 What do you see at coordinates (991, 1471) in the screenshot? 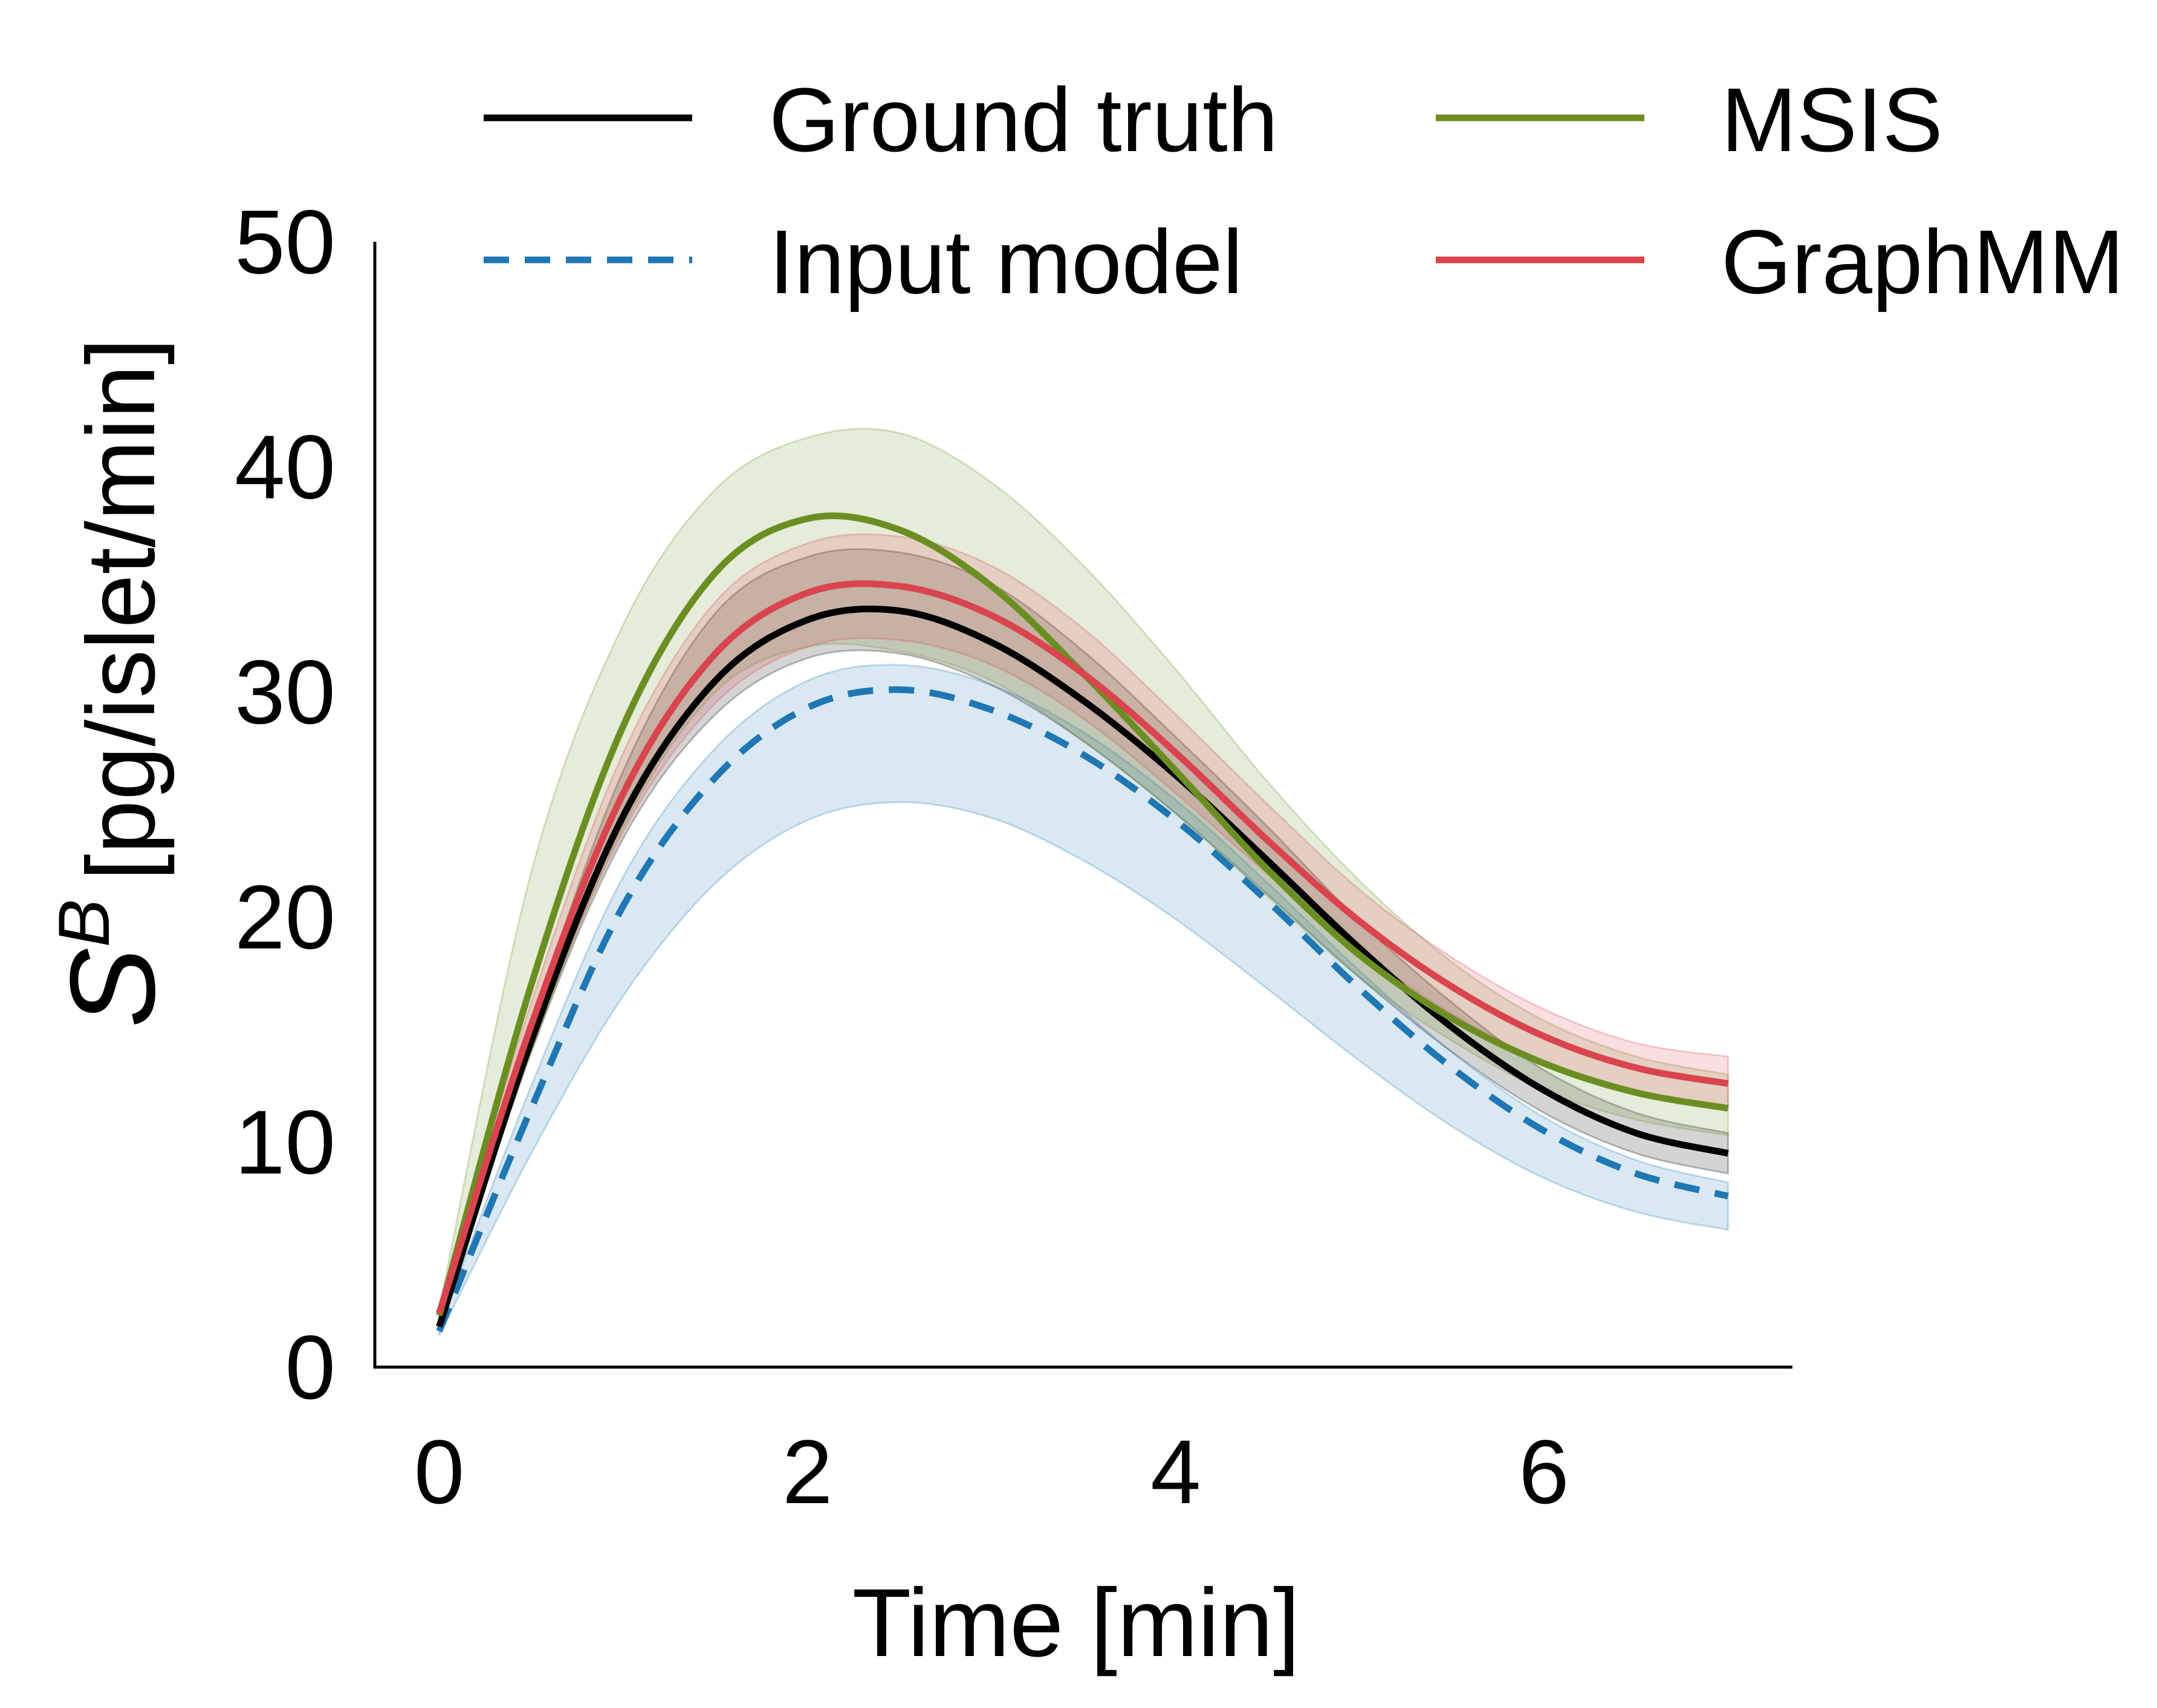
I see `x-ticks: 0 2 4 6` at bounding box center [991, 1471].